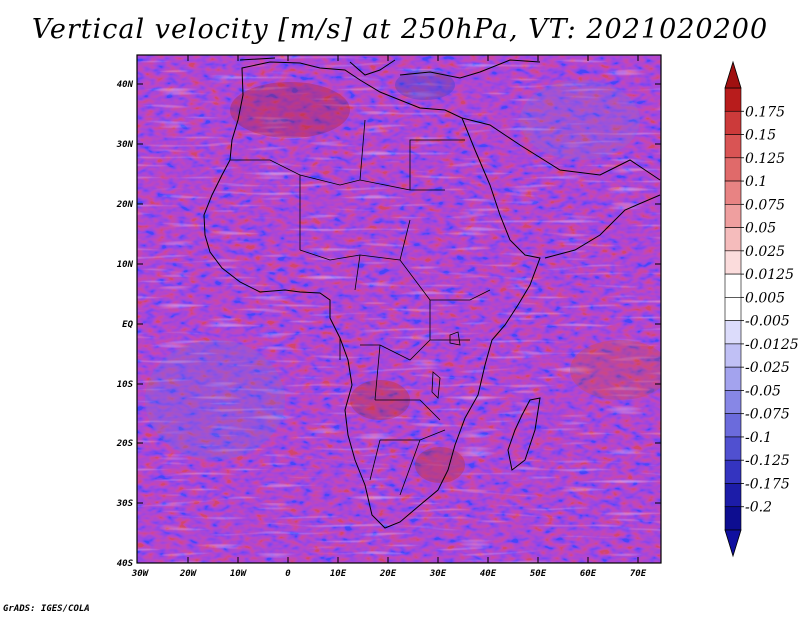 The width and height of the screenshot is (800, 618). What do you see at coordinates (524, 434) in the screenshot?
I see `madagascar-outline` at bounding box center [524, 434].